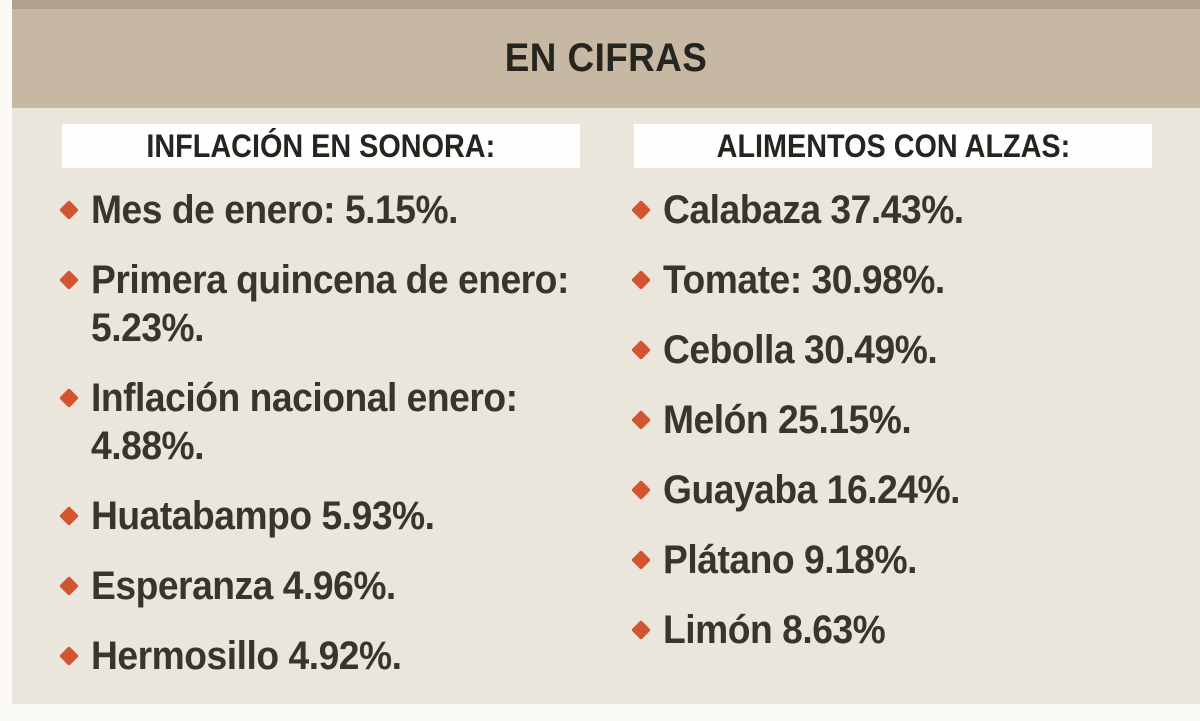 The width and height of the screenshot is (1200, 721). Describe the element at coordinates (891, 630) in the screenshot. I see `list-item: Limón 8.63%` at that location.